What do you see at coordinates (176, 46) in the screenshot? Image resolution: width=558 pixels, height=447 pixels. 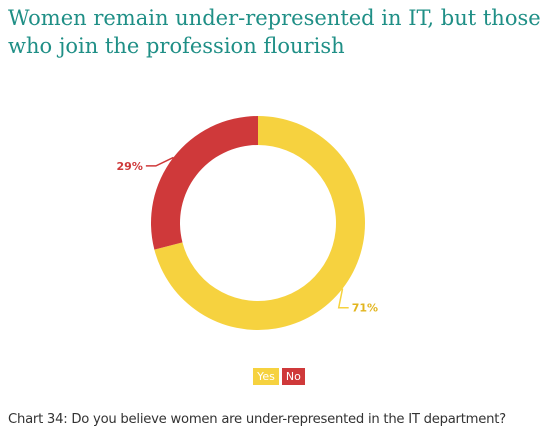 I see `page-title-line-2: who join the profession flourish` at bounding box center [176, 46].